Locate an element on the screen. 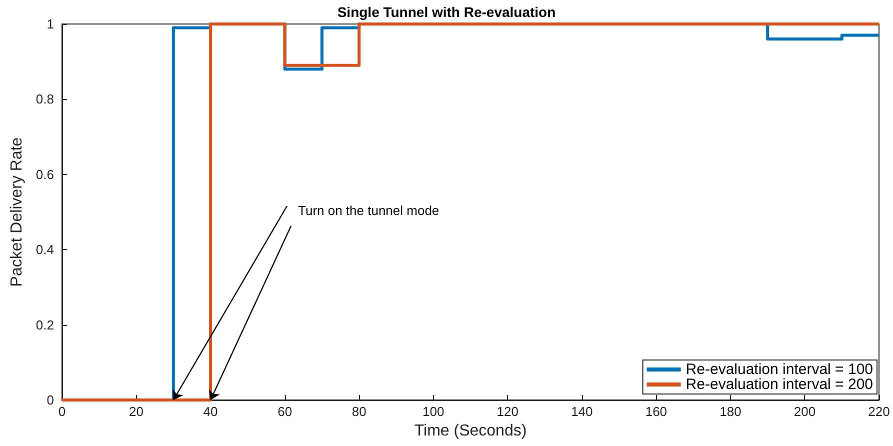  x-axis-title: Time (Seconds) is located at coordinates (470, 431).